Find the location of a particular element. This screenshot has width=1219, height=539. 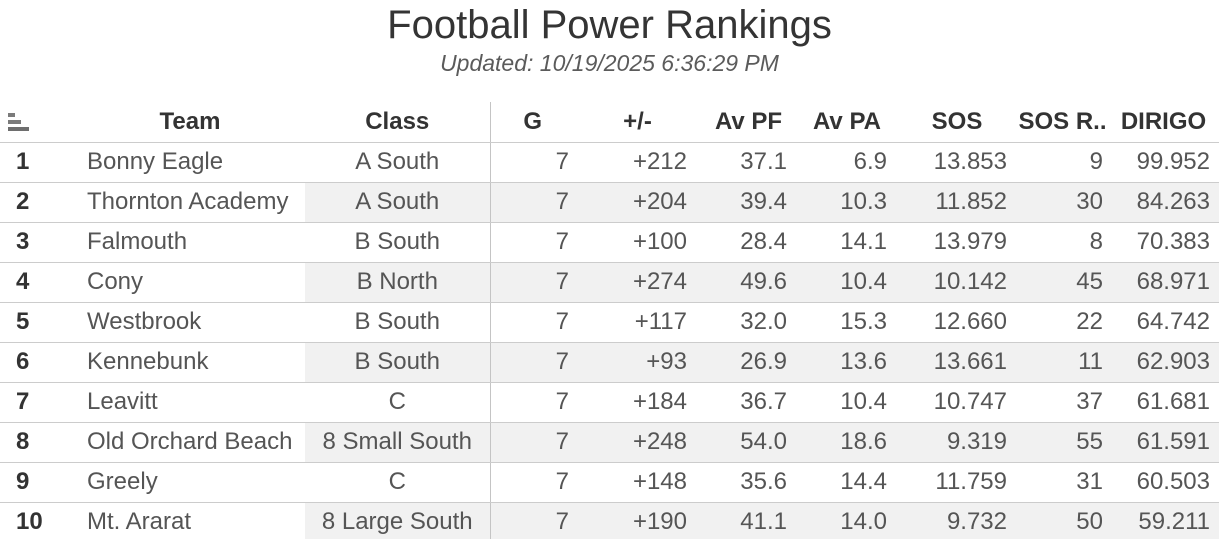

cell-avpf: 41.1 is located at coordinates (748, 520).